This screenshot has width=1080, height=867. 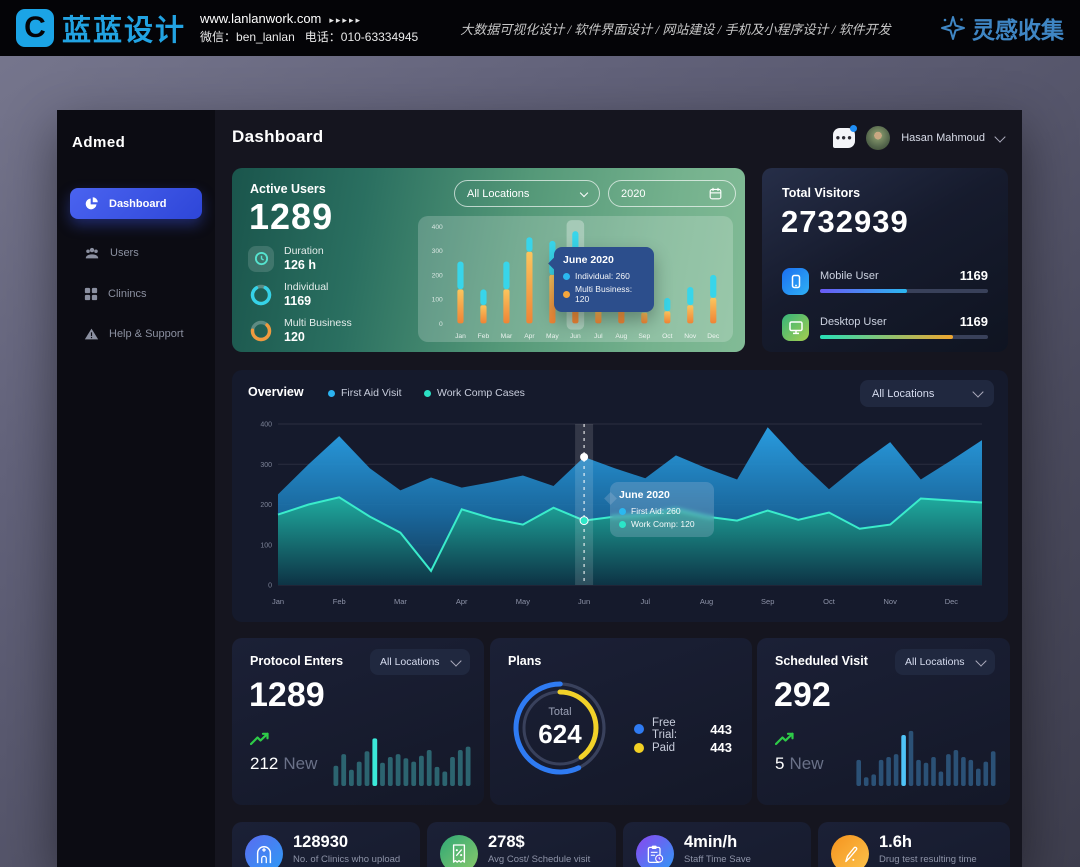 What do you see at coordinates (952, 601) in the screenshot?
I see `svg-text: Dec` at bounding box center [952, 601].